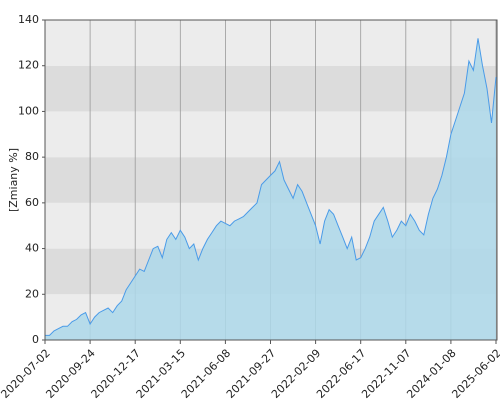  I want to click on y-axis-label: [Zmiany %], so click(13, 180).